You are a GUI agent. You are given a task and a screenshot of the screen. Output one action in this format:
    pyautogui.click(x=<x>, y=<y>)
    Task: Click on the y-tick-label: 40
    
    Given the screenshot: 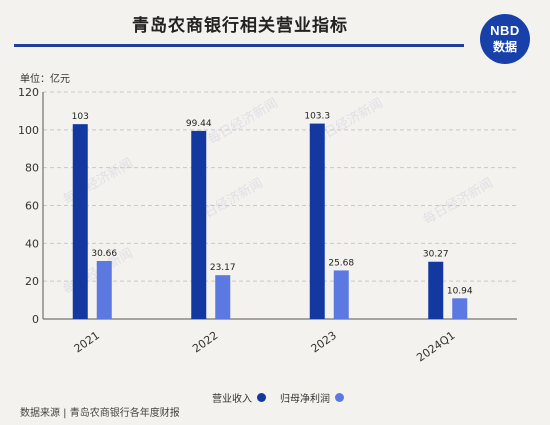 What is the action you would take?
    pyautogui.click(x=32, y=243)
    